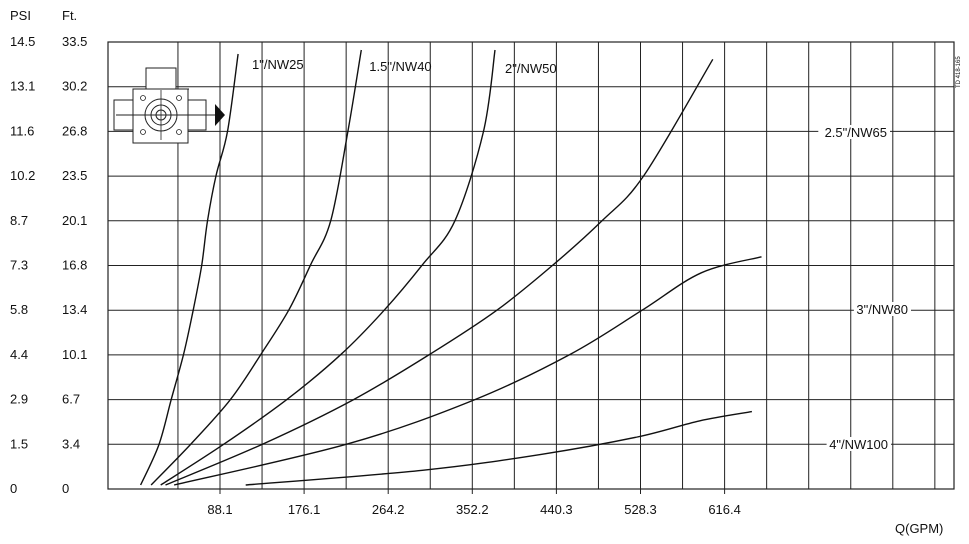  Describe the element at coordinates (22, 130) in the screenshot. I see `y-tick-psi: 11.6` at that location.